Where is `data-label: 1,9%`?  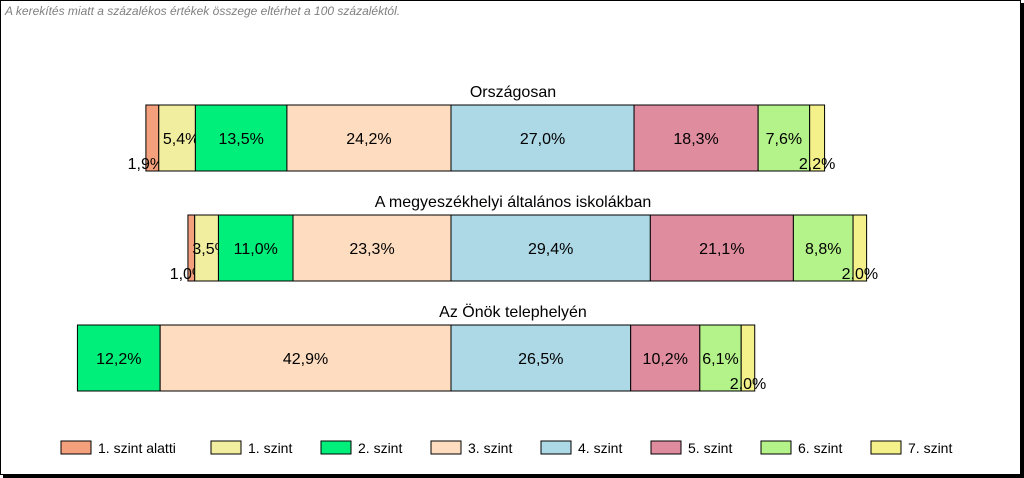 data-label: 1,9% is located at coordinates (146, 164).